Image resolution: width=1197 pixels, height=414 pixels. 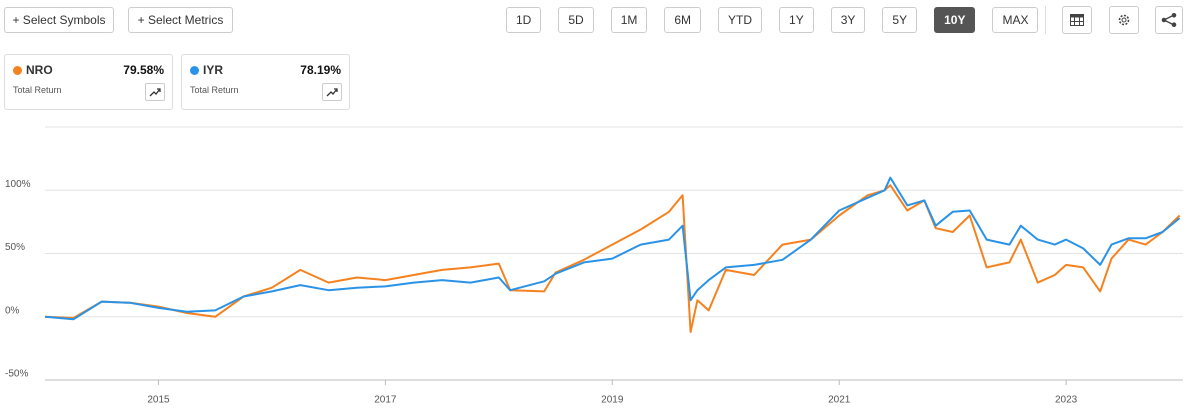 I want to click on settings-button, so click(x=1124, y=20).